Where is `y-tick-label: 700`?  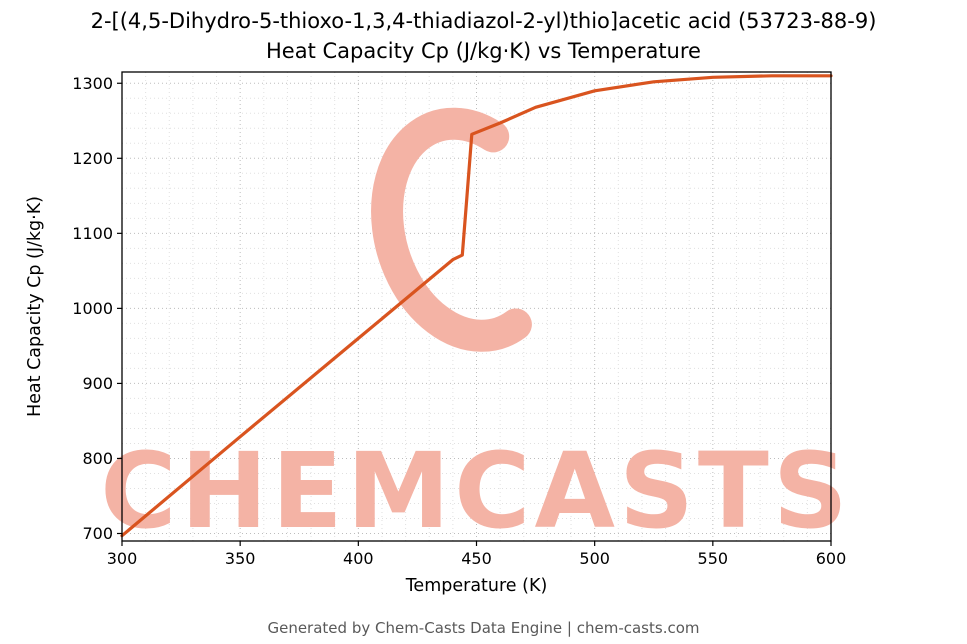
y-tick-label: 700 is located at coordinates (97, 533).